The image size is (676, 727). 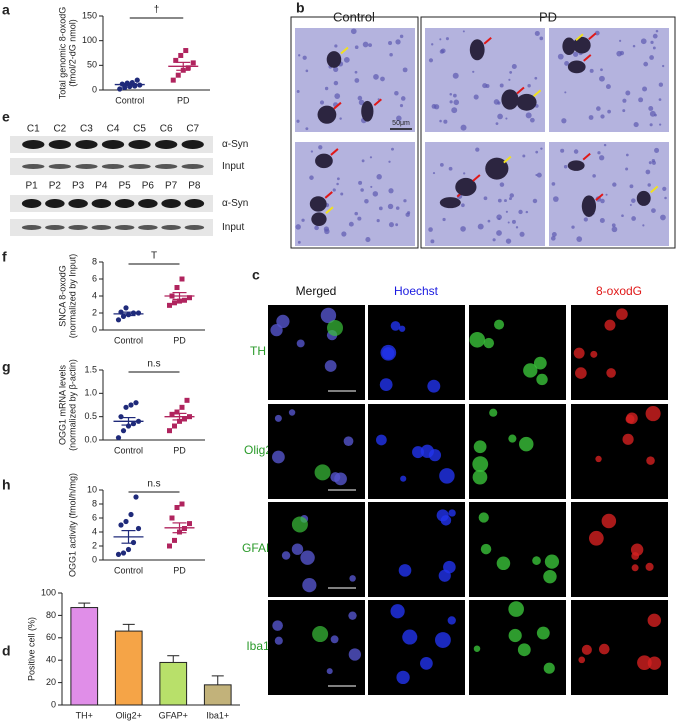 I want to click on y-tick-label: 8, so click(x=94, y=261).